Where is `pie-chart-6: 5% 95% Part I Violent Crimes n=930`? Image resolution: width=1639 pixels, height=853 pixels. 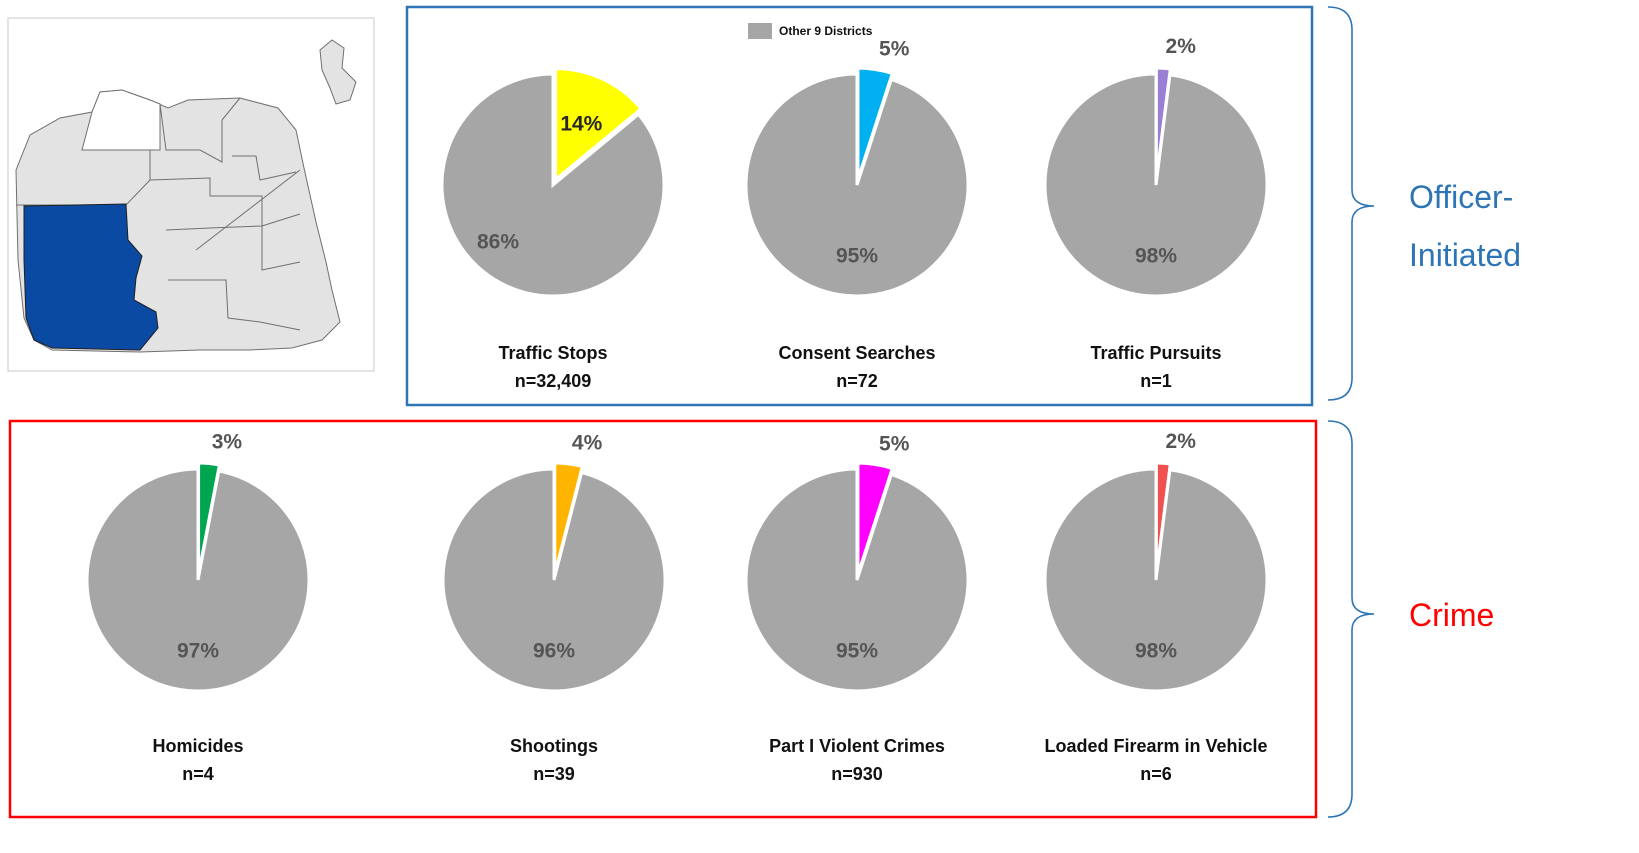
pie-chart-6: 5% 95% Part I Violent Crimes n=930 is located at coordinates (857, 608).